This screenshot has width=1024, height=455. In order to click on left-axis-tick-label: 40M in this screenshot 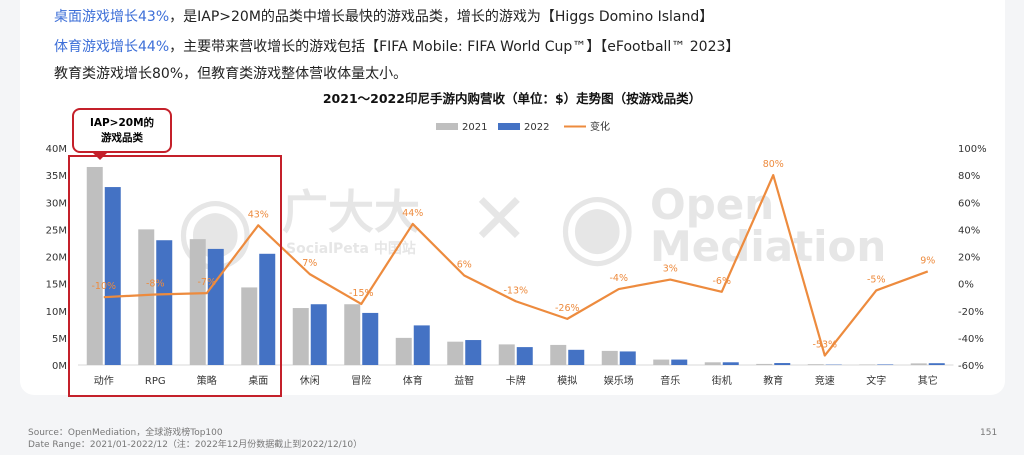, I will do `click(56, 149)`.